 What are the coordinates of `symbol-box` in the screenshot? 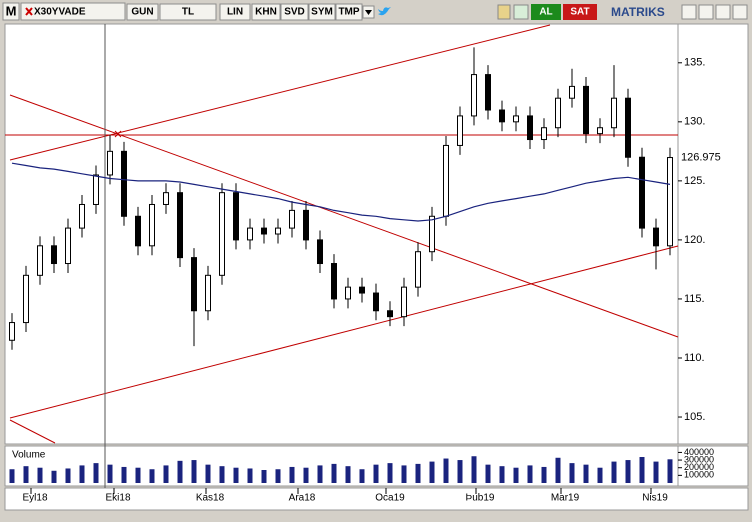 It's located at (73, 11).